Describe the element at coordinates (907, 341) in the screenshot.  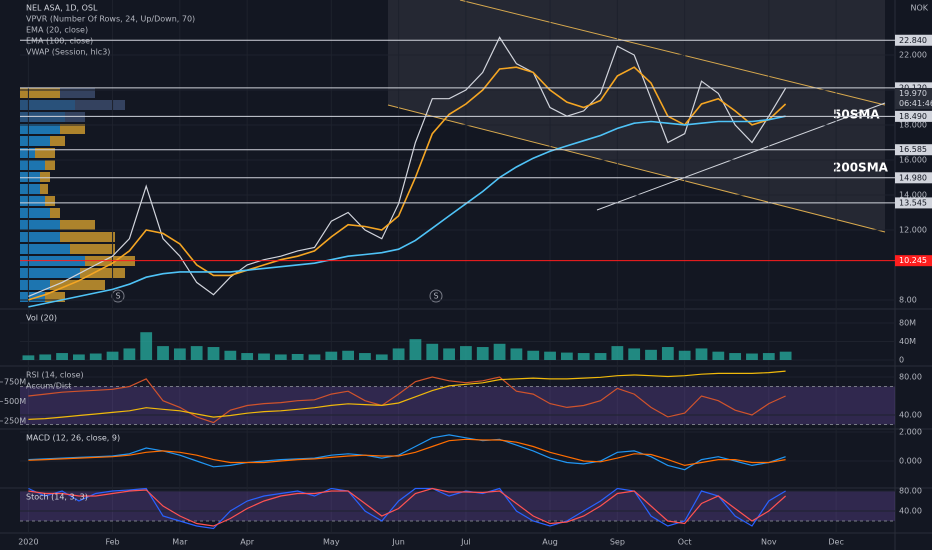
I see `y-tick-label: 40M` at that location.